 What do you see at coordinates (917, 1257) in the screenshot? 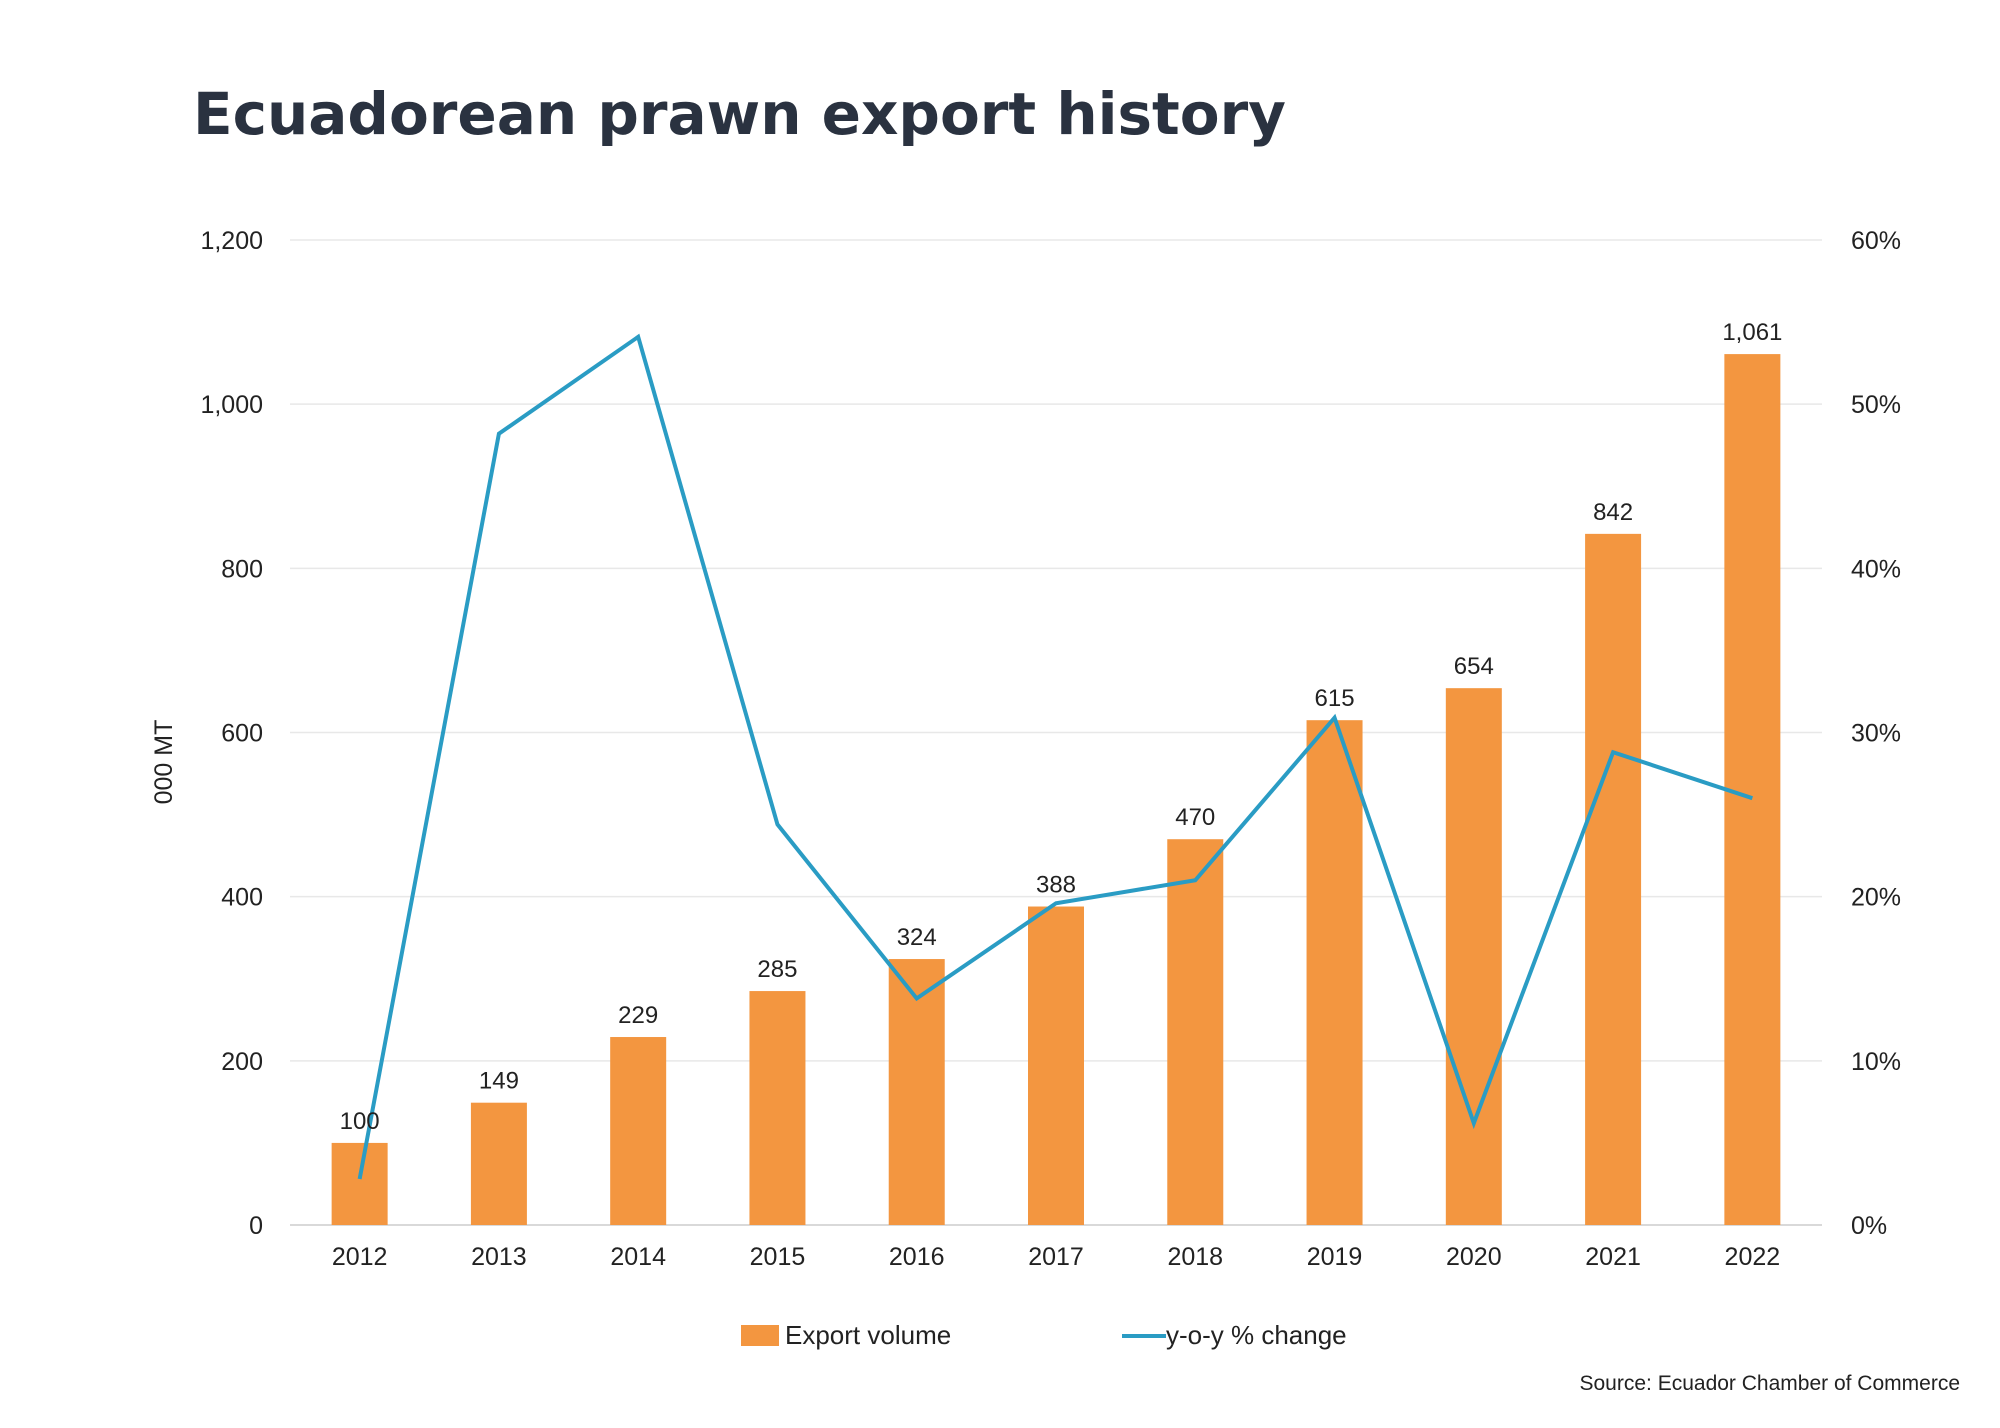
I see `x-tick-label: 2016` at bounding box center [917, 1257].